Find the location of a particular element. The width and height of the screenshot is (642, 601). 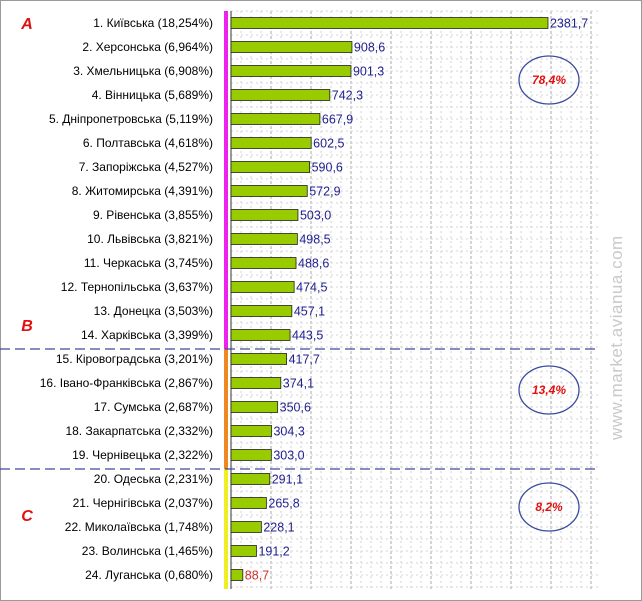

group-bracket-b is located at coordinates (226, 409).